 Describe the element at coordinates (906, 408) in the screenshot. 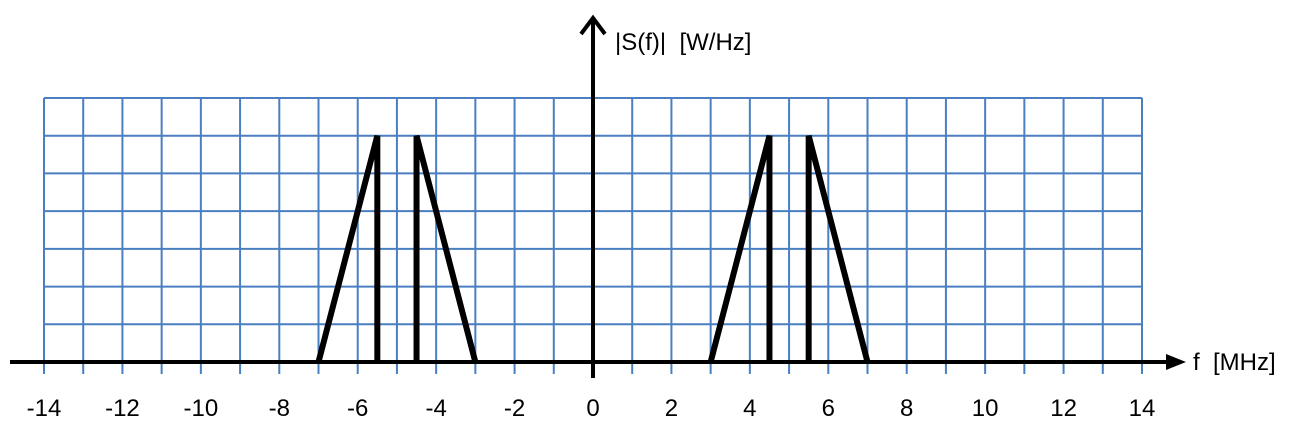

I see `x-tick-label: 8` at that location.